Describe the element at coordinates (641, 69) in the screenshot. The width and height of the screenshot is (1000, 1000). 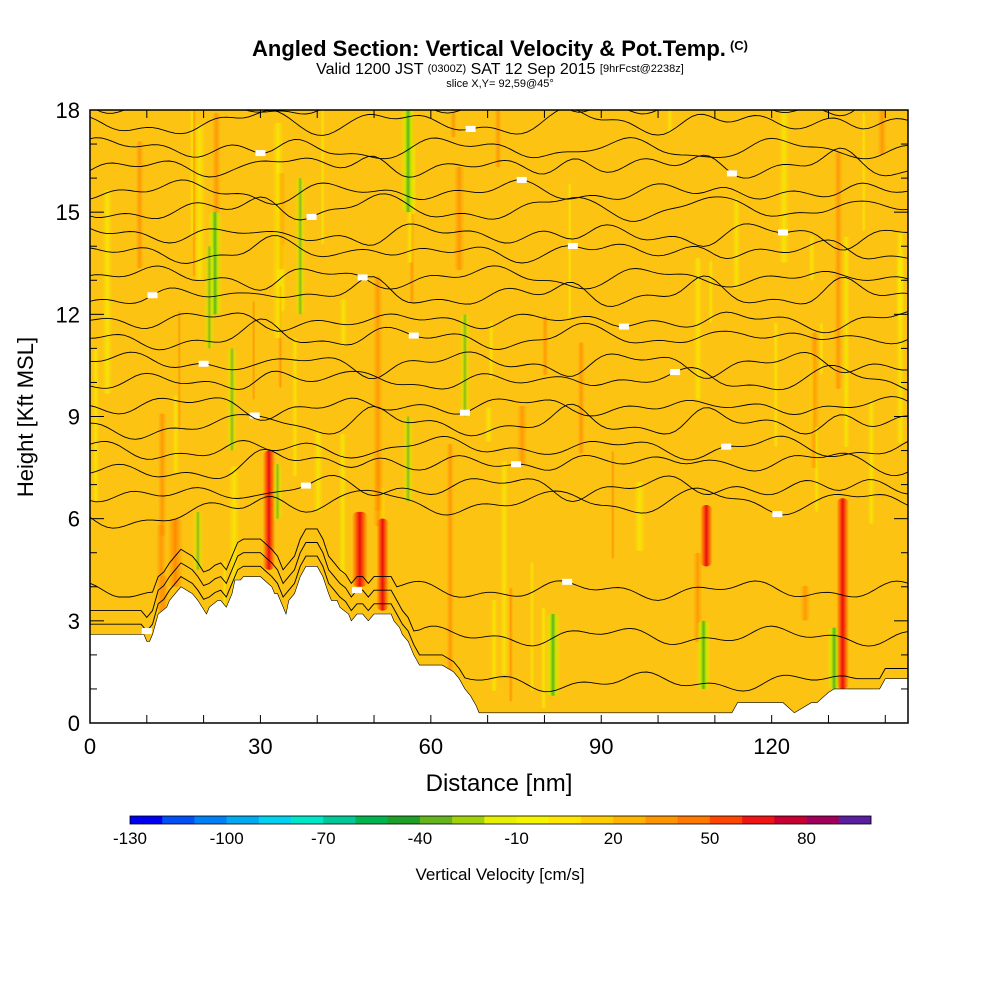
I see `valid-fcst: [9hrFcst@2238z]` at that location.